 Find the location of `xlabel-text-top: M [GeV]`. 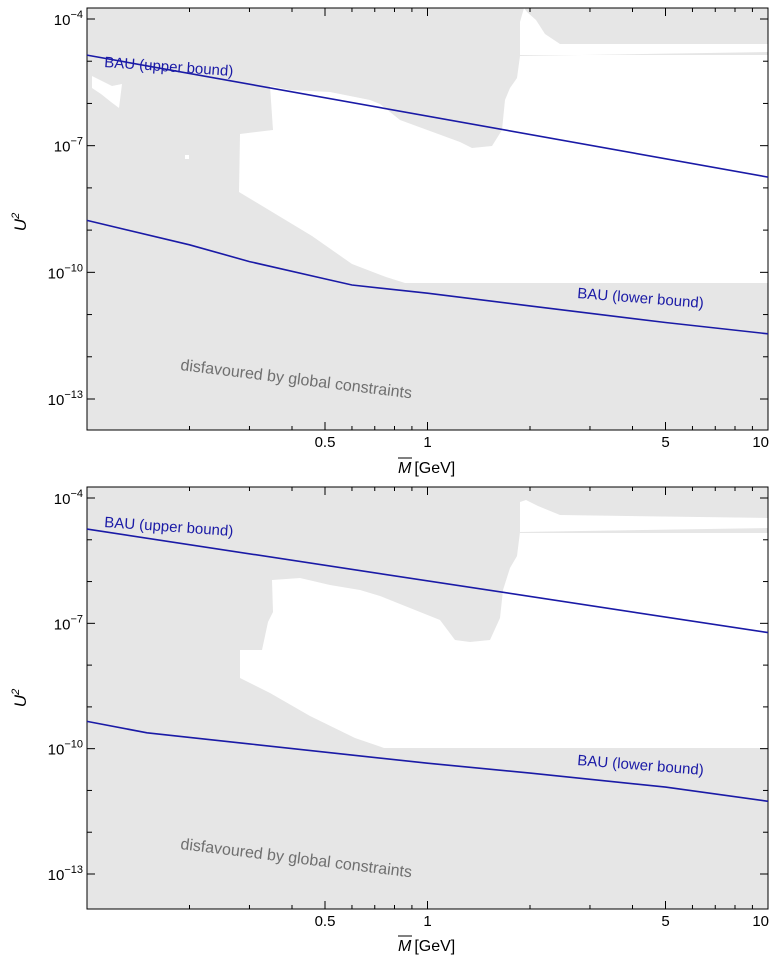

xlabel-text-top: M [GeV] is located at coordinates (426, 468).